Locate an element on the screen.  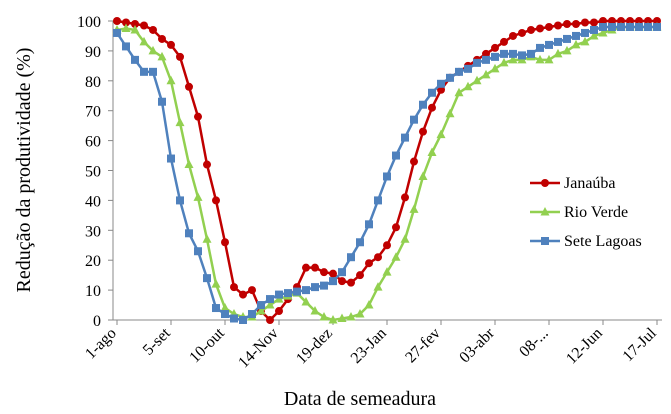
x-tick-label: 17-Jul is located at coordinates (640, 344).